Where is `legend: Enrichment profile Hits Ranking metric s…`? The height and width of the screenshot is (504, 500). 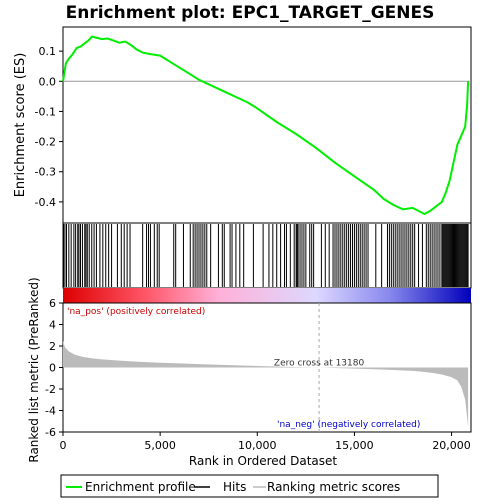
legend: Enrichment profile Hits Ranking metric s… is located at coordinates (249, 486).